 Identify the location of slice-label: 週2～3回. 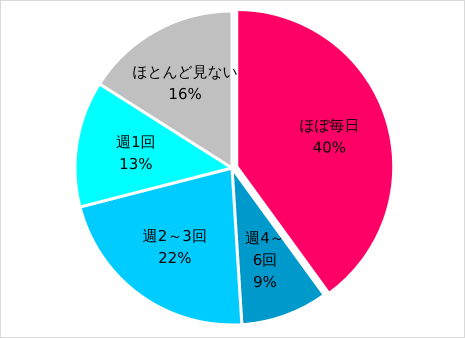
(174, 236).